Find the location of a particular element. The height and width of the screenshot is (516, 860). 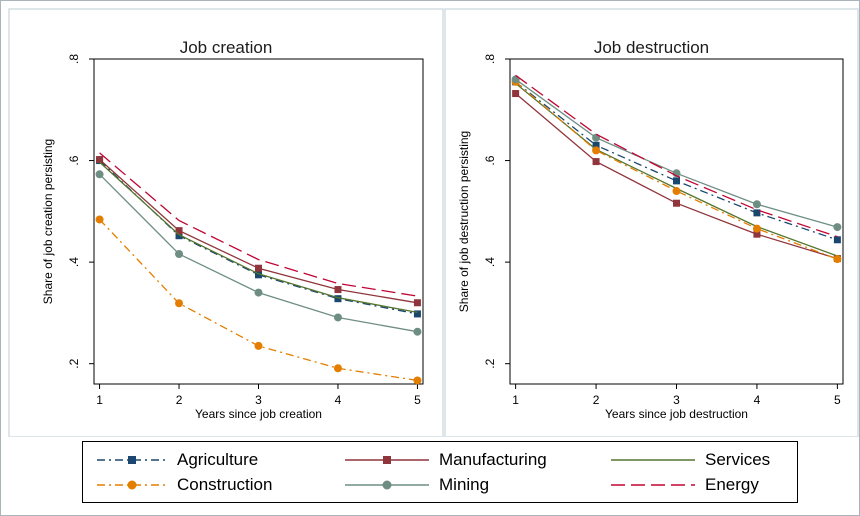

legend-item-manufacturing: Manufacturing is located at coordinates (446, 460).